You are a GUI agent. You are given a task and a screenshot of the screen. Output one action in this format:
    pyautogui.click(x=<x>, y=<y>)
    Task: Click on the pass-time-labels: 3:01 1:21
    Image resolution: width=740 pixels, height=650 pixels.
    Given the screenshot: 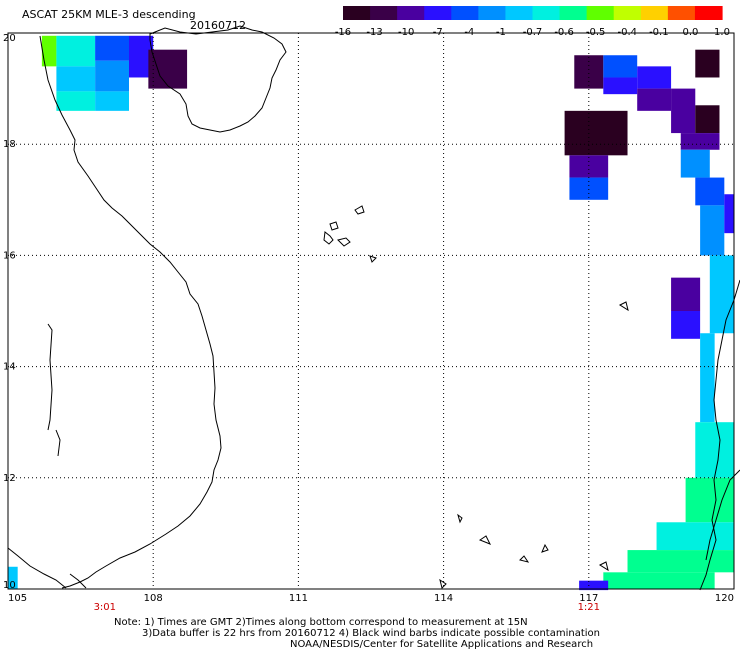 What is the action you would take?
    pyautogui.click(x=347, y=607)
    